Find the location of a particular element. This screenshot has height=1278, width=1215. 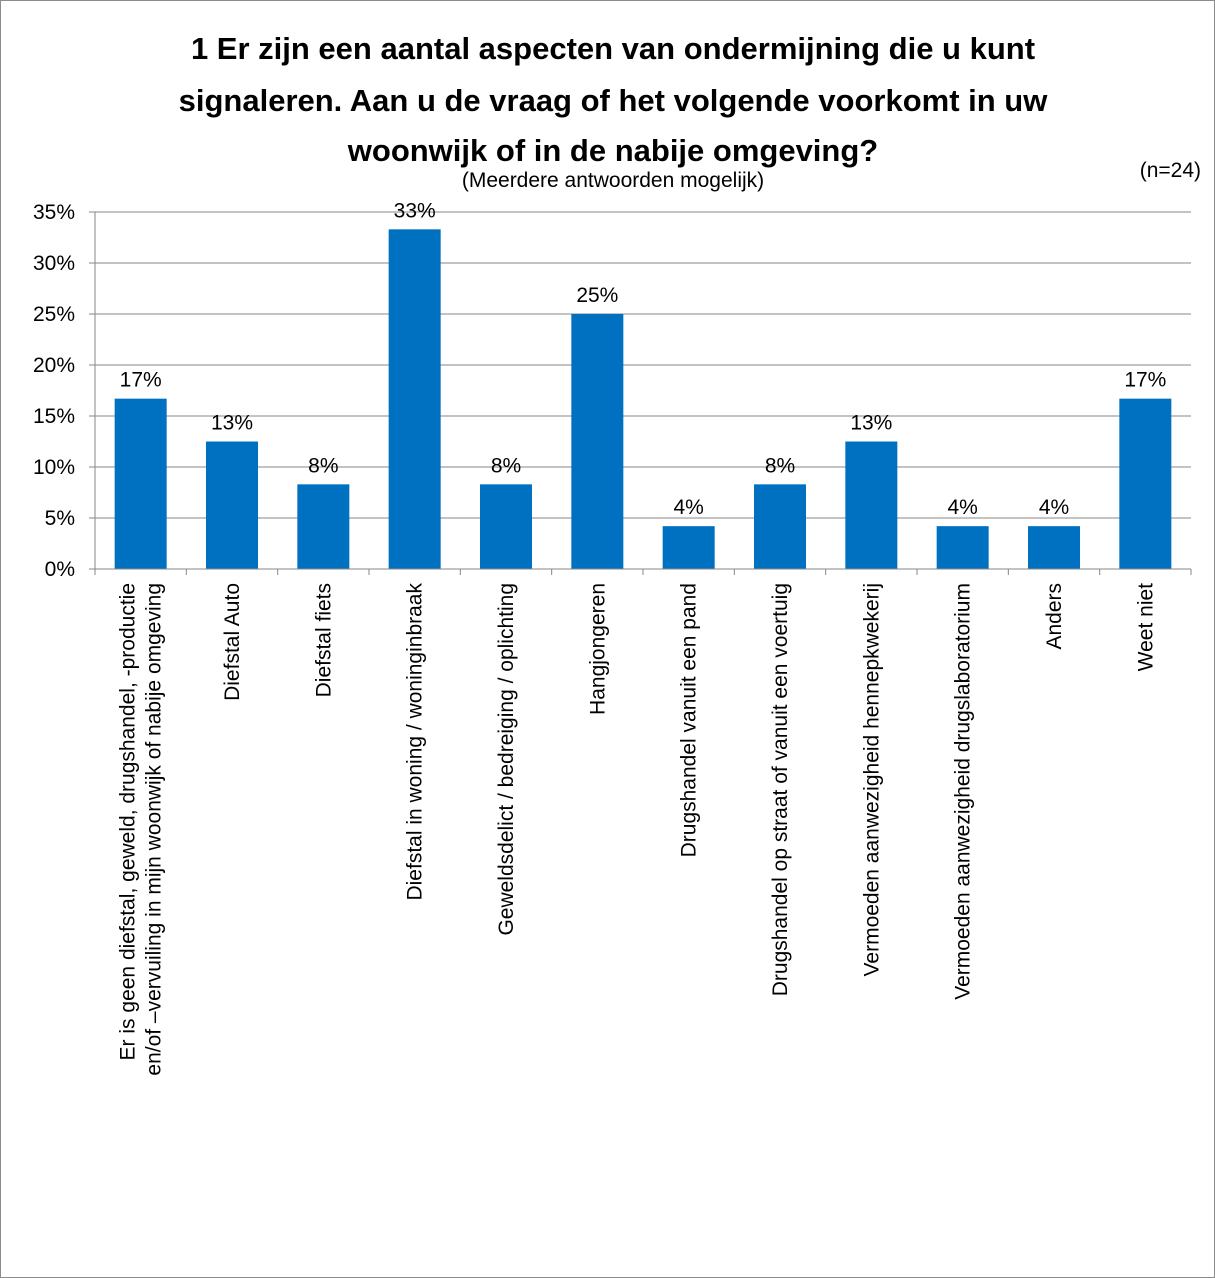

y-tick-label: 15% is located at coordinates (54, 416).